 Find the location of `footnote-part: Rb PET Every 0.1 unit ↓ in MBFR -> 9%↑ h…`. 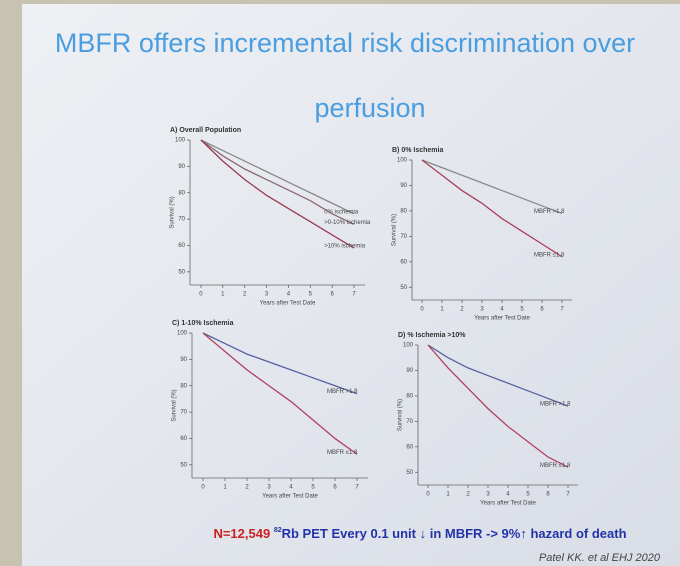

footnote-part: Rb PET Every 0.1 unit ↓ in MBFR -> 9%↑ h… is located at coordinates (454, 533).